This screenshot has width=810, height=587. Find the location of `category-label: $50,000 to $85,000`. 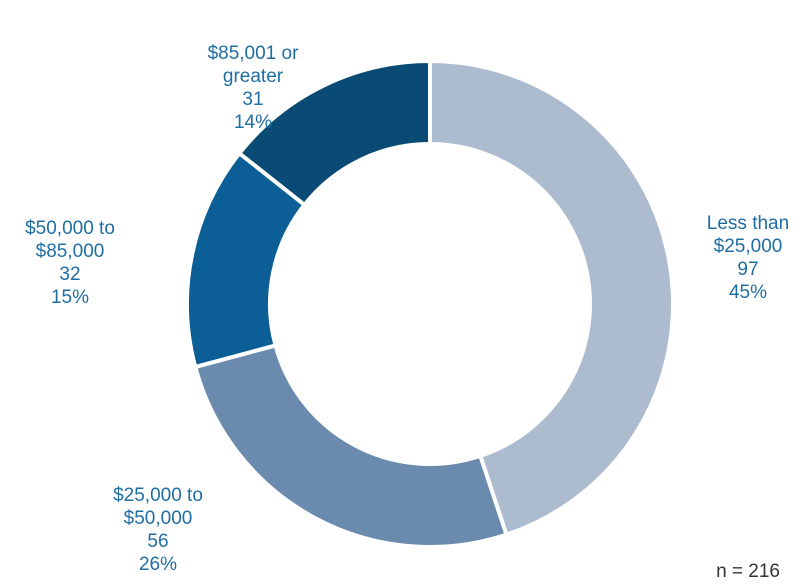

category-label: $50,000 to $85,000 is located at coordinates (70, 240).